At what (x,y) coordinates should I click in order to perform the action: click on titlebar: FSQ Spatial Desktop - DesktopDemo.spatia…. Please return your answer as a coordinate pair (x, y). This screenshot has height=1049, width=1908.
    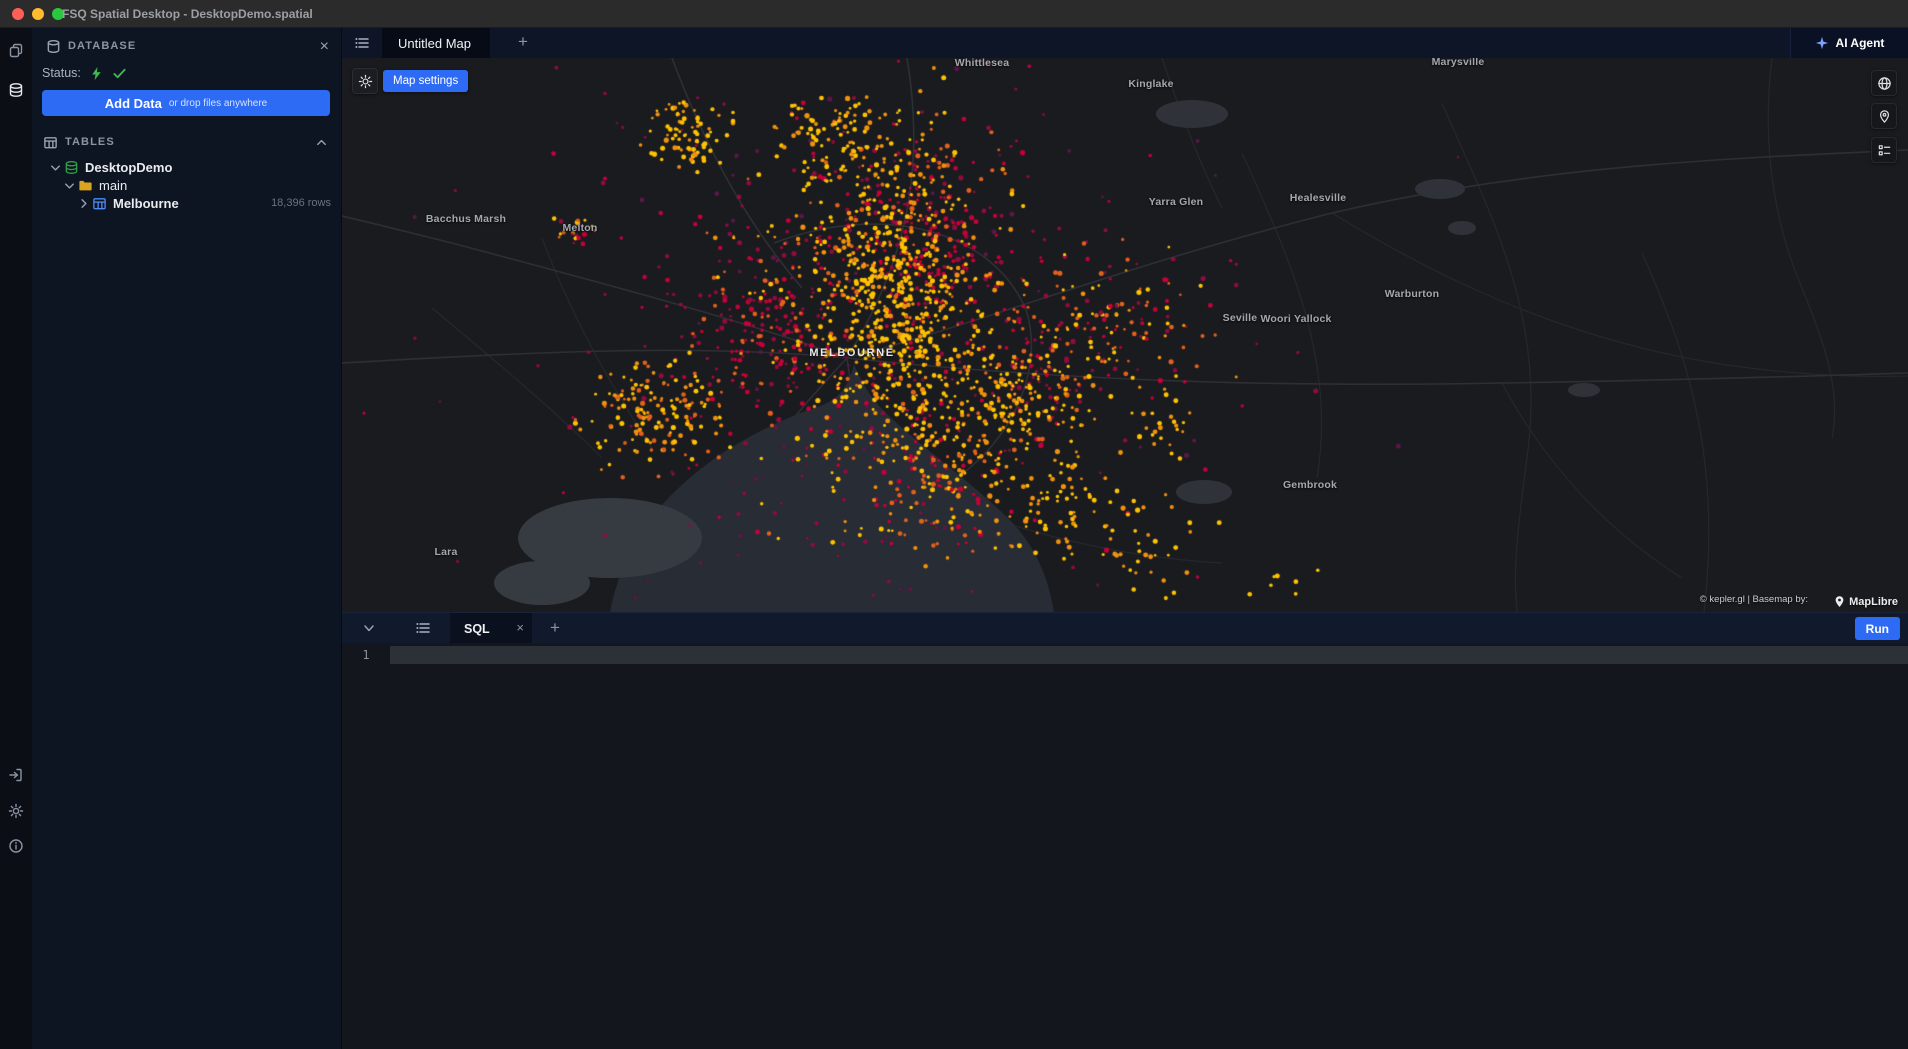
    Looking at the image, I should click on (954, 14).